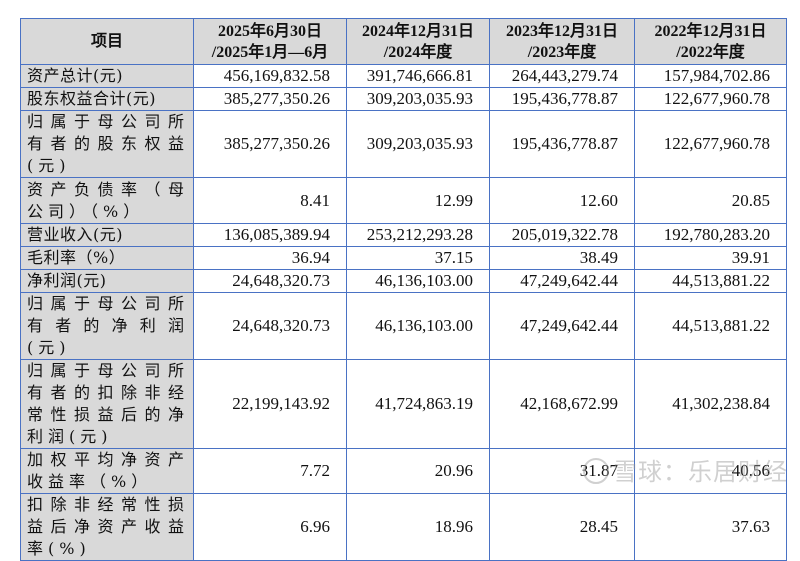 This screenshot has height=561, width=800. I want to click on row-label: 资产总计(元), so click(107, 76).